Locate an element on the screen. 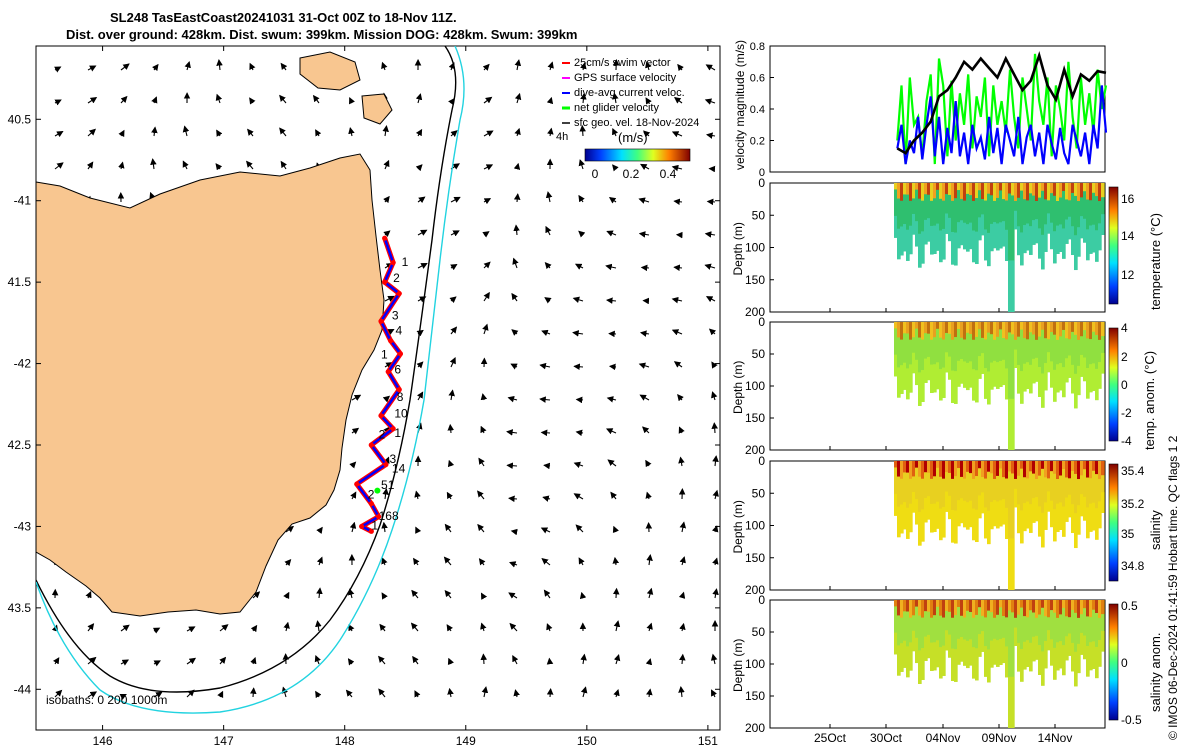  map-xtick-label: 150 is located at coordinates (587, 741).